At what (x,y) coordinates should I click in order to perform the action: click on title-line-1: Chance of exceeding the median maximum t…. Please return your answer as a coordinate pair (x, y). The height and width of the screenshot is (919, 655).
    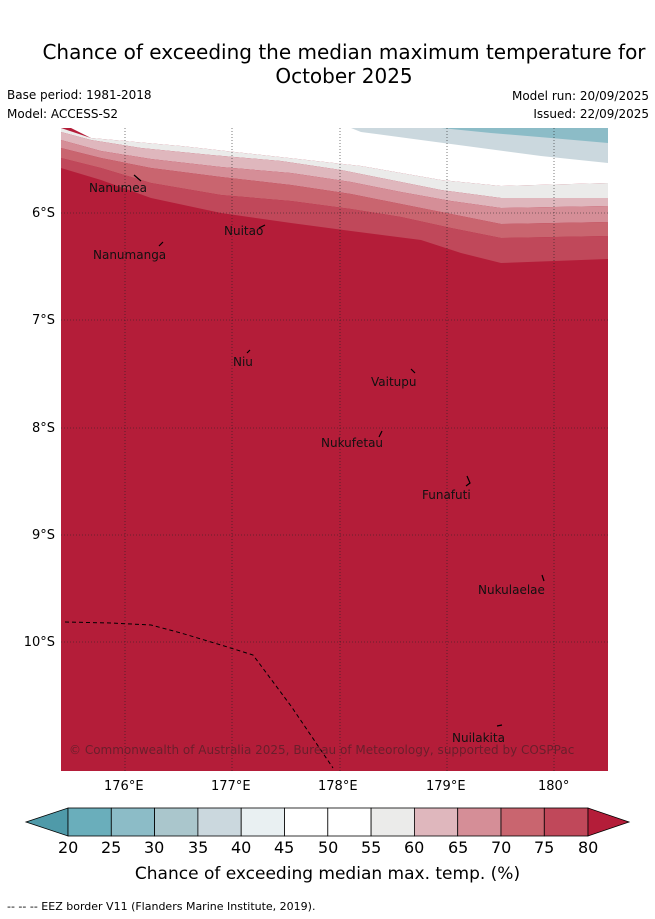
    Looking at the image, I should click on (344, 52).